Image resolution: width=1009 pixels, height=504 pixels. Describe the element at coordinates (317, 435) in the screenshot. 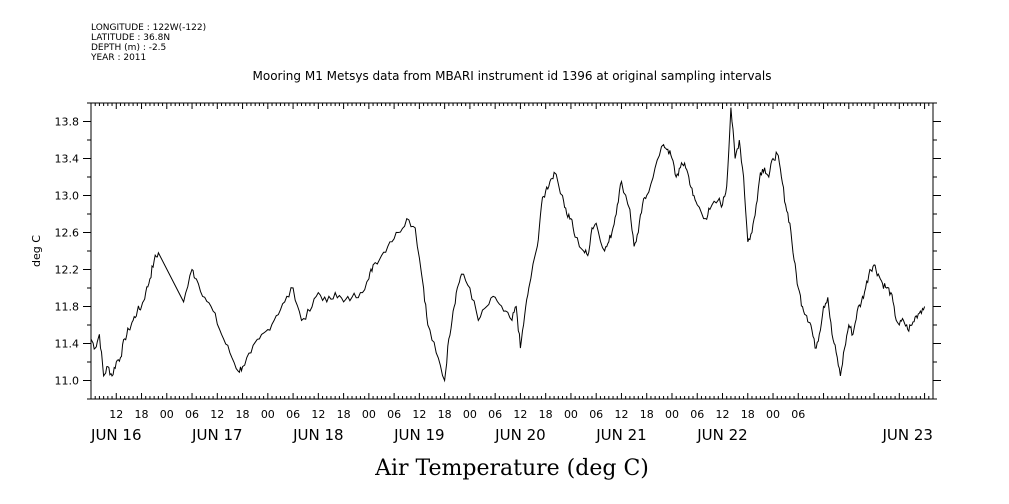

I see `x-date-label: JUN 18` at that location.